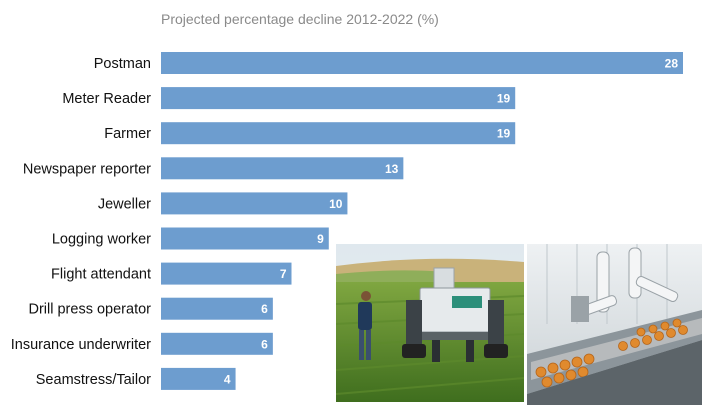 The width and height of the screenshot is (702, 405). I want to click on farm-robot-photo, so click(430, 323).